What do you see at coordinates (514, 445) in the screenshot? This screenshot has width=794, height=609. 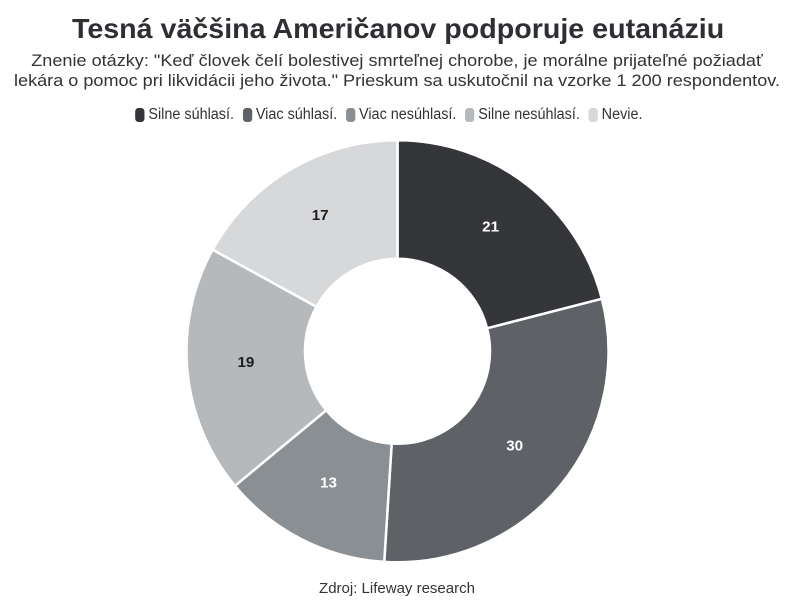 I see `svg-text: 30` at bounding box center [514, 445].